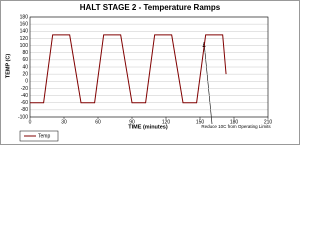  Describe the element at coordinates (24, 46) in the screenshot. I see `y-tick-label: 100` at that location.